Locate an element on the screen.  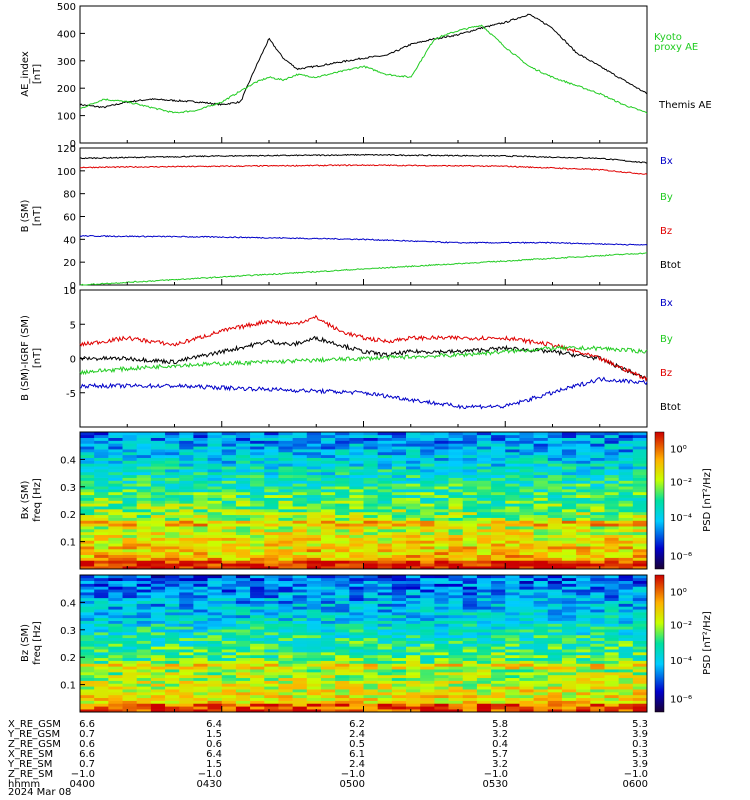
ephemeris-value: 0.5 is located at coordinates (357, 744).